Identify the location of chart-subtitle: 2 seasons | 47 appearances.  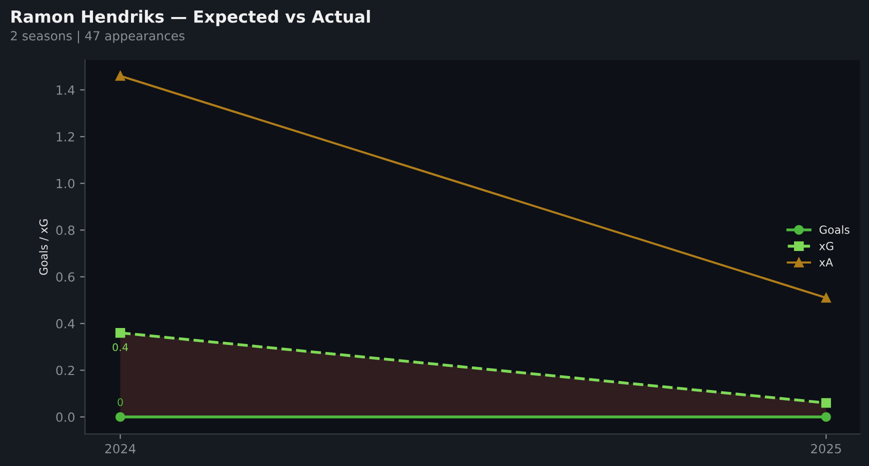
(97, 37).